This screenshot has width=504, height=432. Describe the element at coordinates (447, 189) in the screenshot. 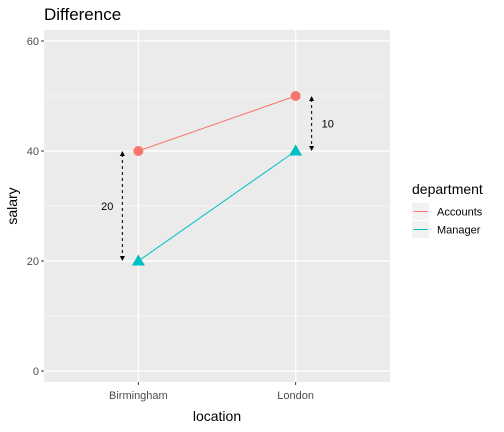

I see `legend-title: department` at that location.